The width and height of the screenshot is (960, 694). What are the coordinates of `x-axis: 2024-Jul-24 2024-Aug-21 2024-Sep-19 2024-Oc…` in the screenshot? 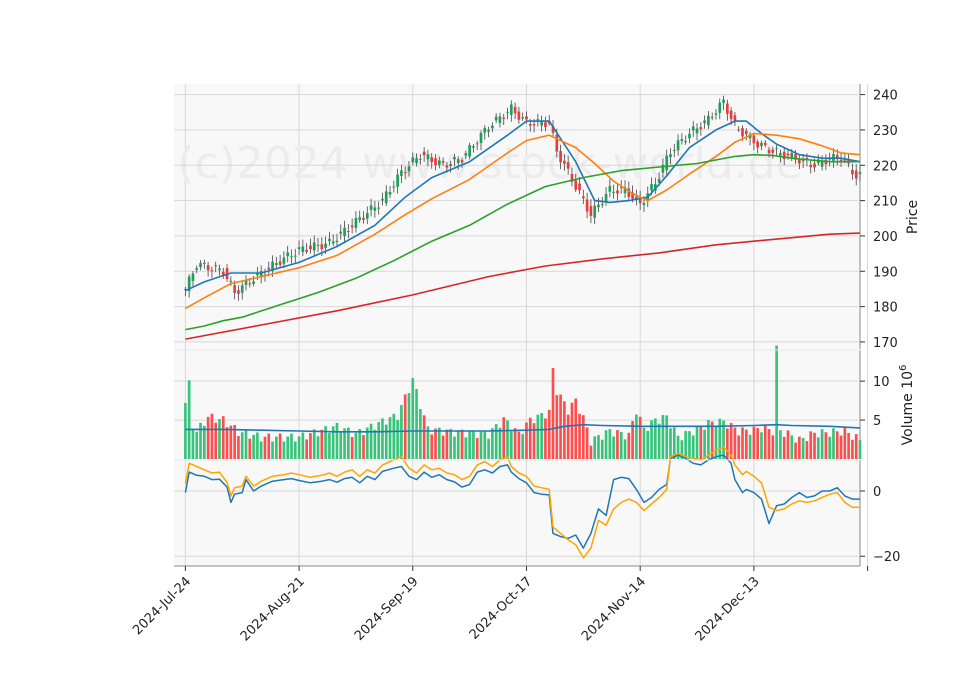 It's located at (499, 604).